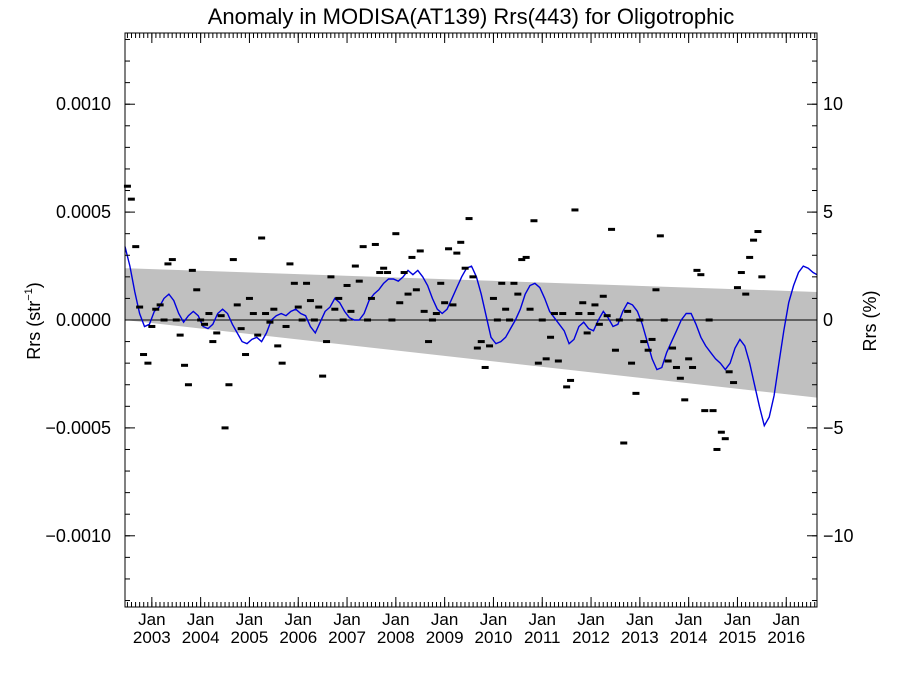  What do you see at coordinates (471, 333) in the screenshot?
I see `trend-band` at bounding box center [471, 333].